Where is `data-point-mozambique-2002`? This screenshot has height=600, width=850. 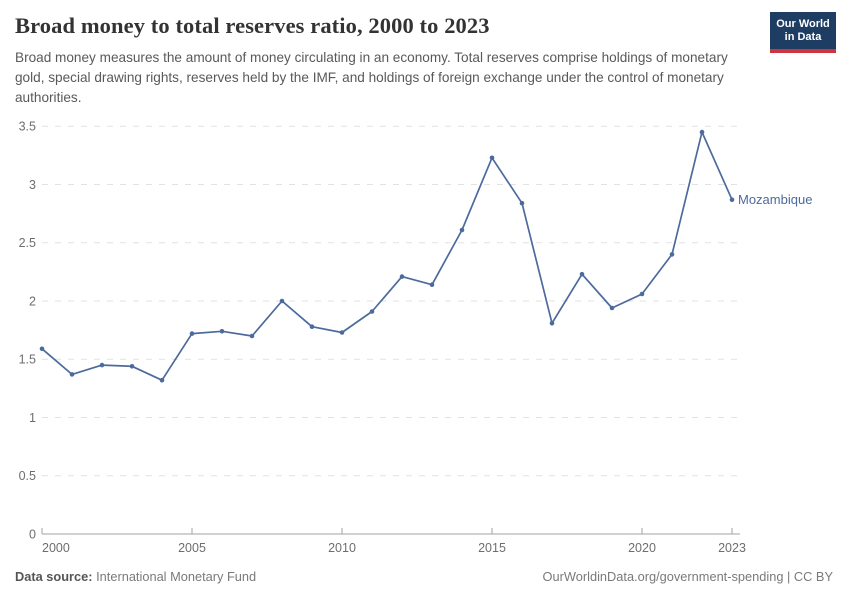
data-point-mozambique-2002 is located at coordinates (102, 365).